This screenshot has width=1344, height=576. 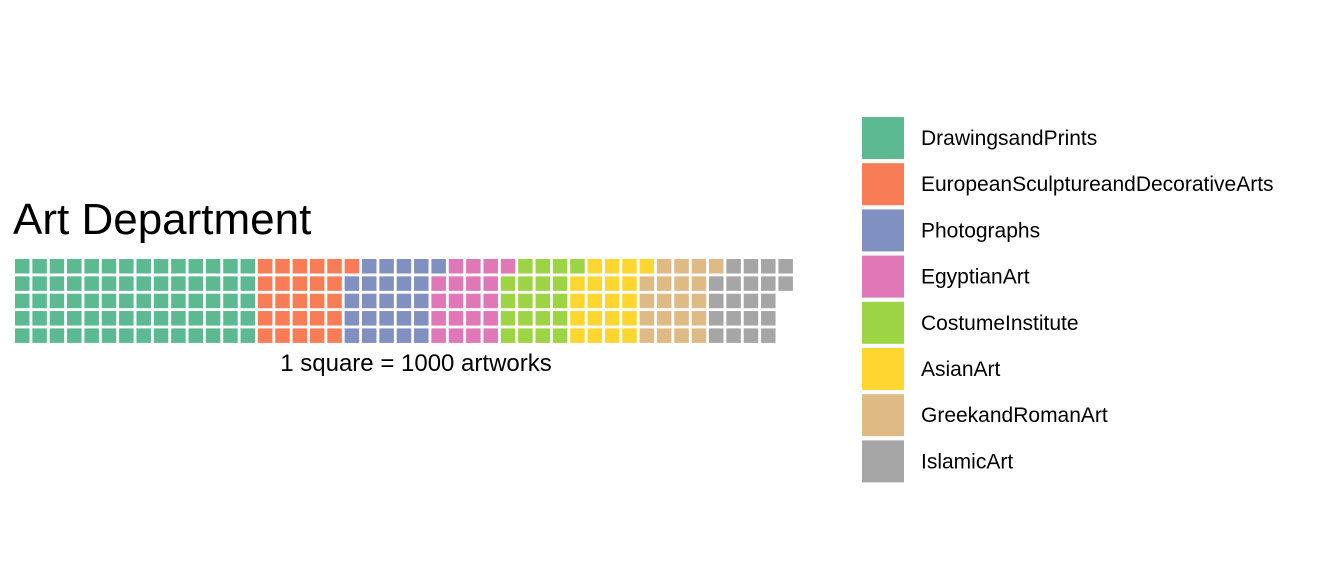 What do you see at coordinates (1000, 323) in the screenshot?
I see `legend-label: CostumeInstitute` at bounding box center [1000, 323].